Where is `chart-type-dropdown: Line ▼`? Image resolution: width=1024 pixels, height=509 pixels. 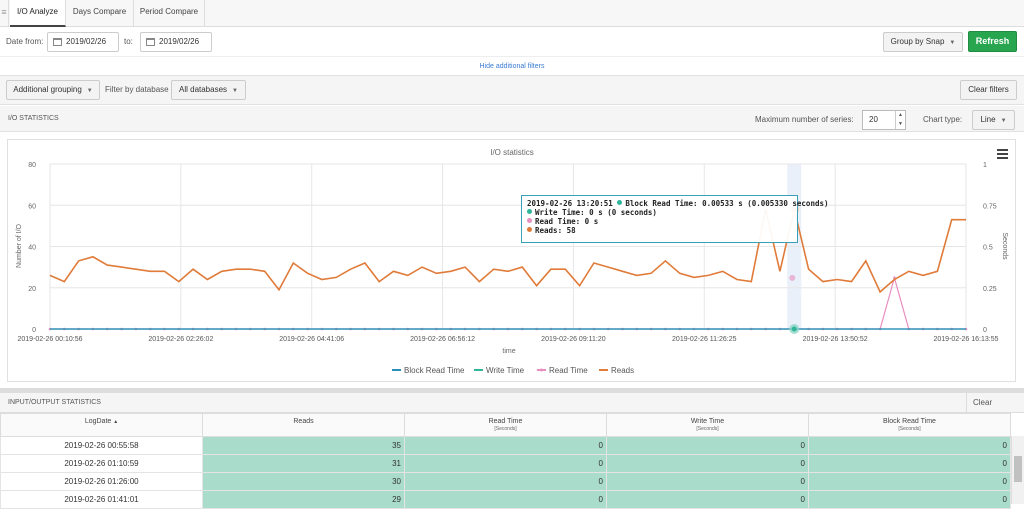
chart-type-dropdown: Line ▼ is located at coordinates (993, 120).